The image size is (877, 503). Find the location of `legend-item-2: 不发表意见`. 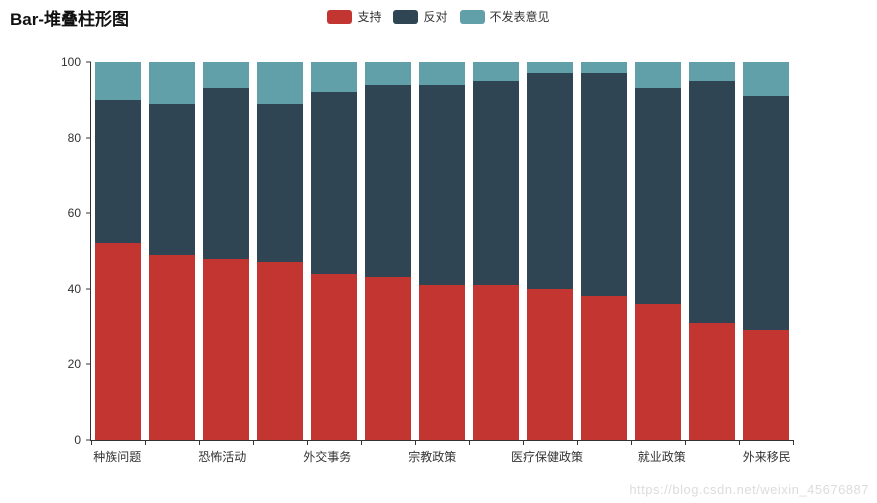

legend-item-2: 不发表意见 is located at coordinates (504, 16).